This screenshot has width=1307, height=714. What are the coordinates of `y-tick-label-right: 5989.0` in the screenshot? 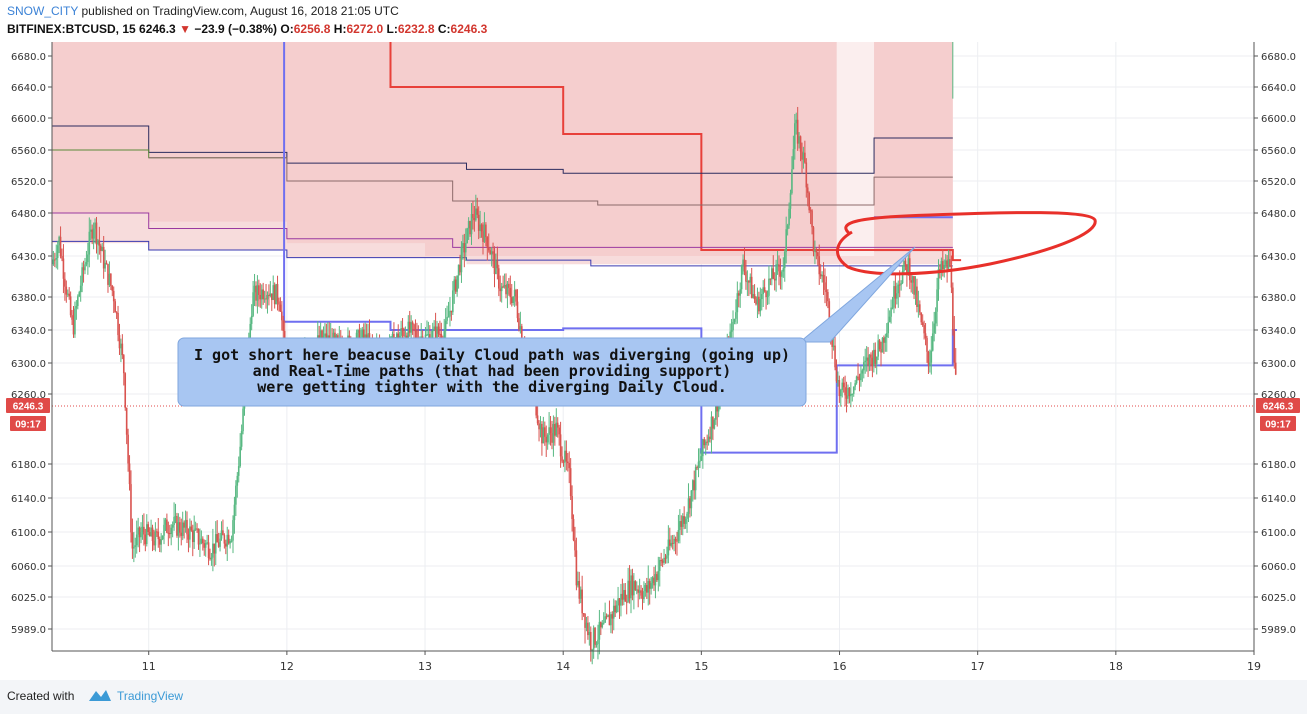 It's located at (1278, 630).